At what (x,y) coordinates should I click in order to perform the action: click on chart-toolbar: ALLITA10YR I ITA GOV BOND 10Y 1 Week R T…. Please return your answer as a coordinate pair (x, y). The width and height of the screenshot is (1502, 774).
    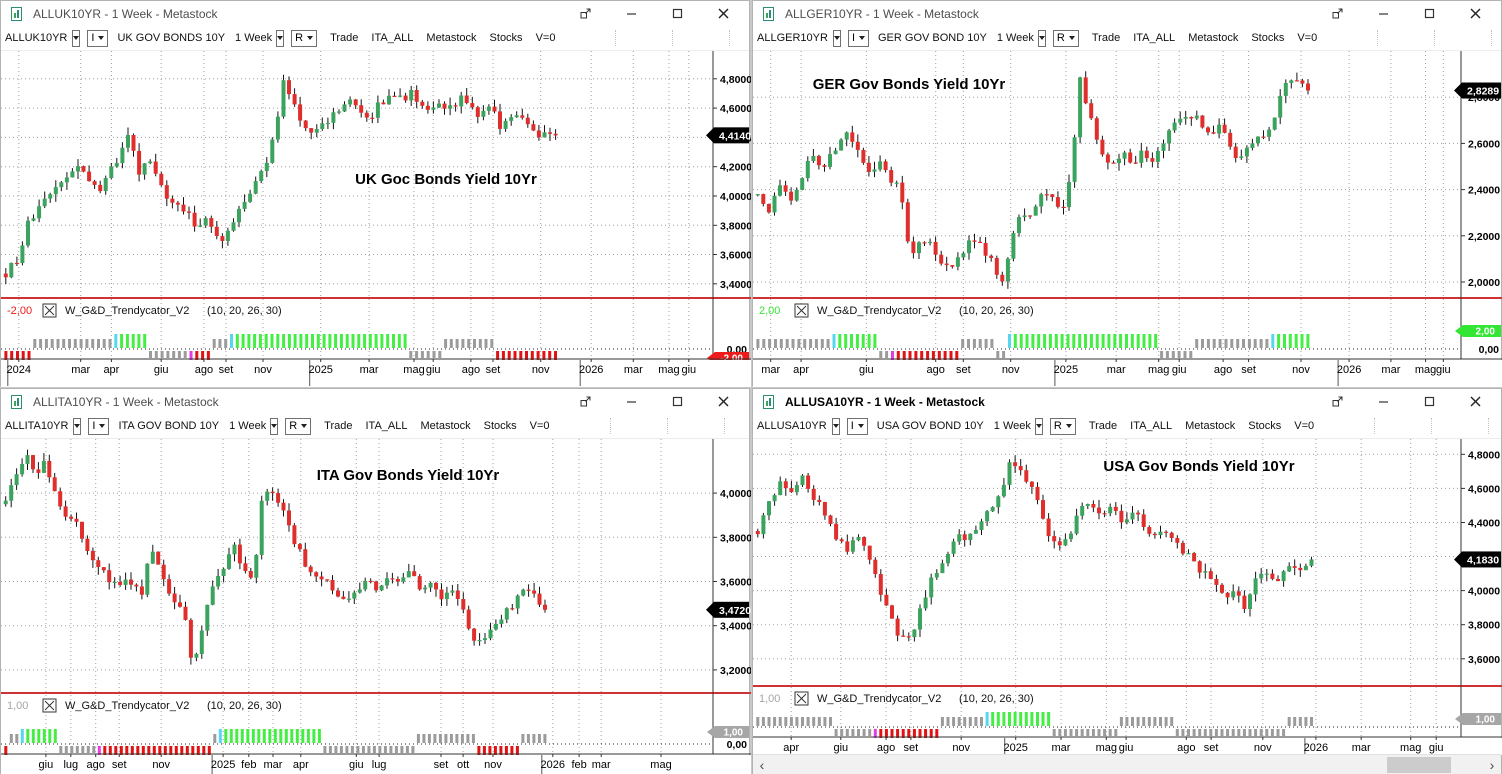
    Looking at the image, I should click on (396, 426).